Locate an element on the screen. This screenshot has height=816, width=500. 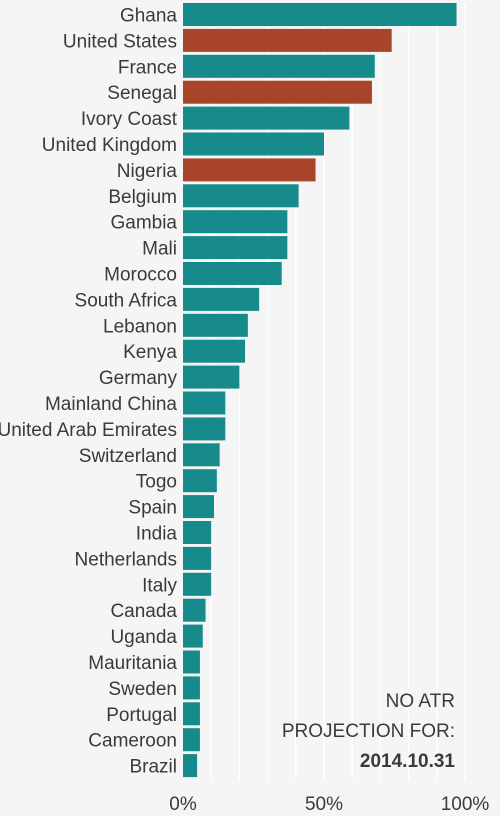
bar-ghana is located at coordinates (320, 14).